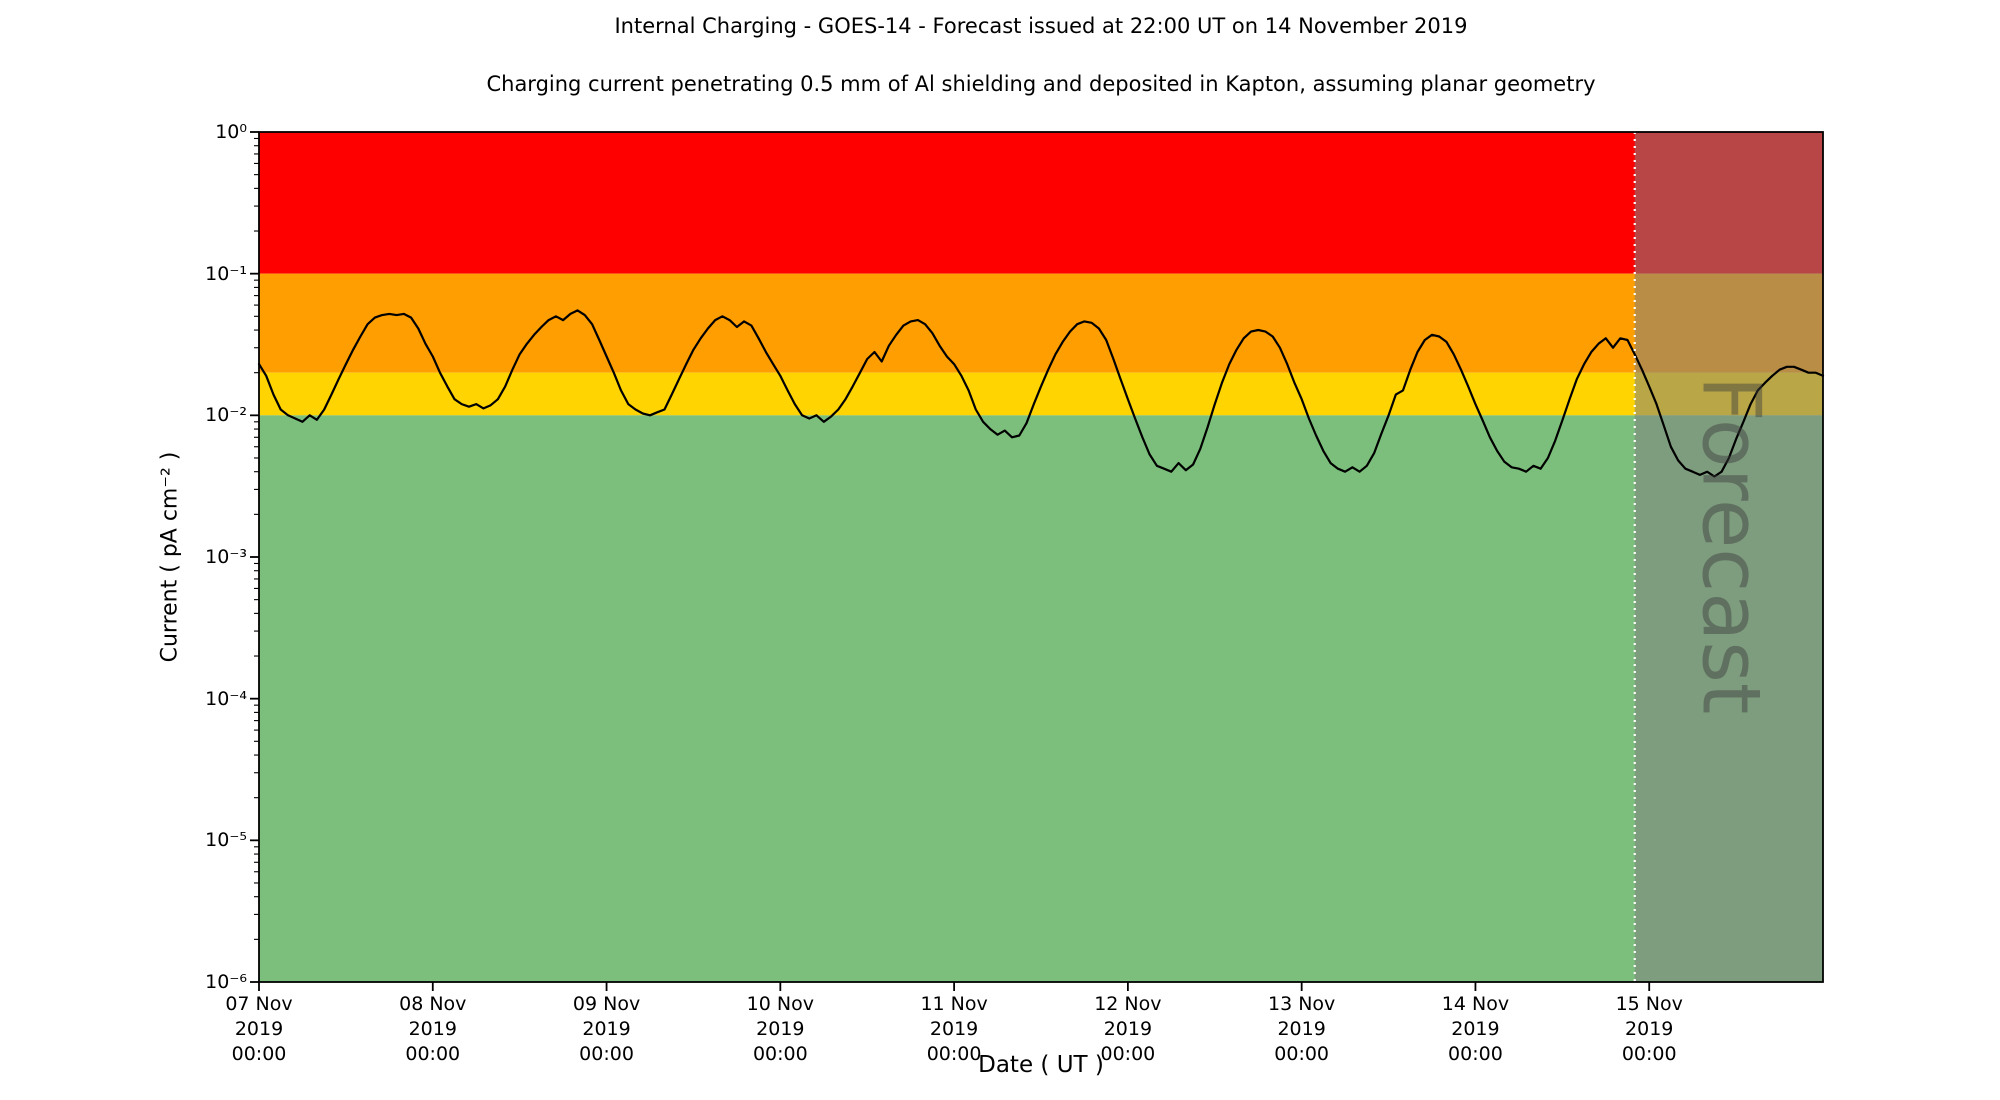 The width and height of the screenshot is (2000, 1100). I want to click on y-tick-label: 10⁻¹, so click(226, 273).